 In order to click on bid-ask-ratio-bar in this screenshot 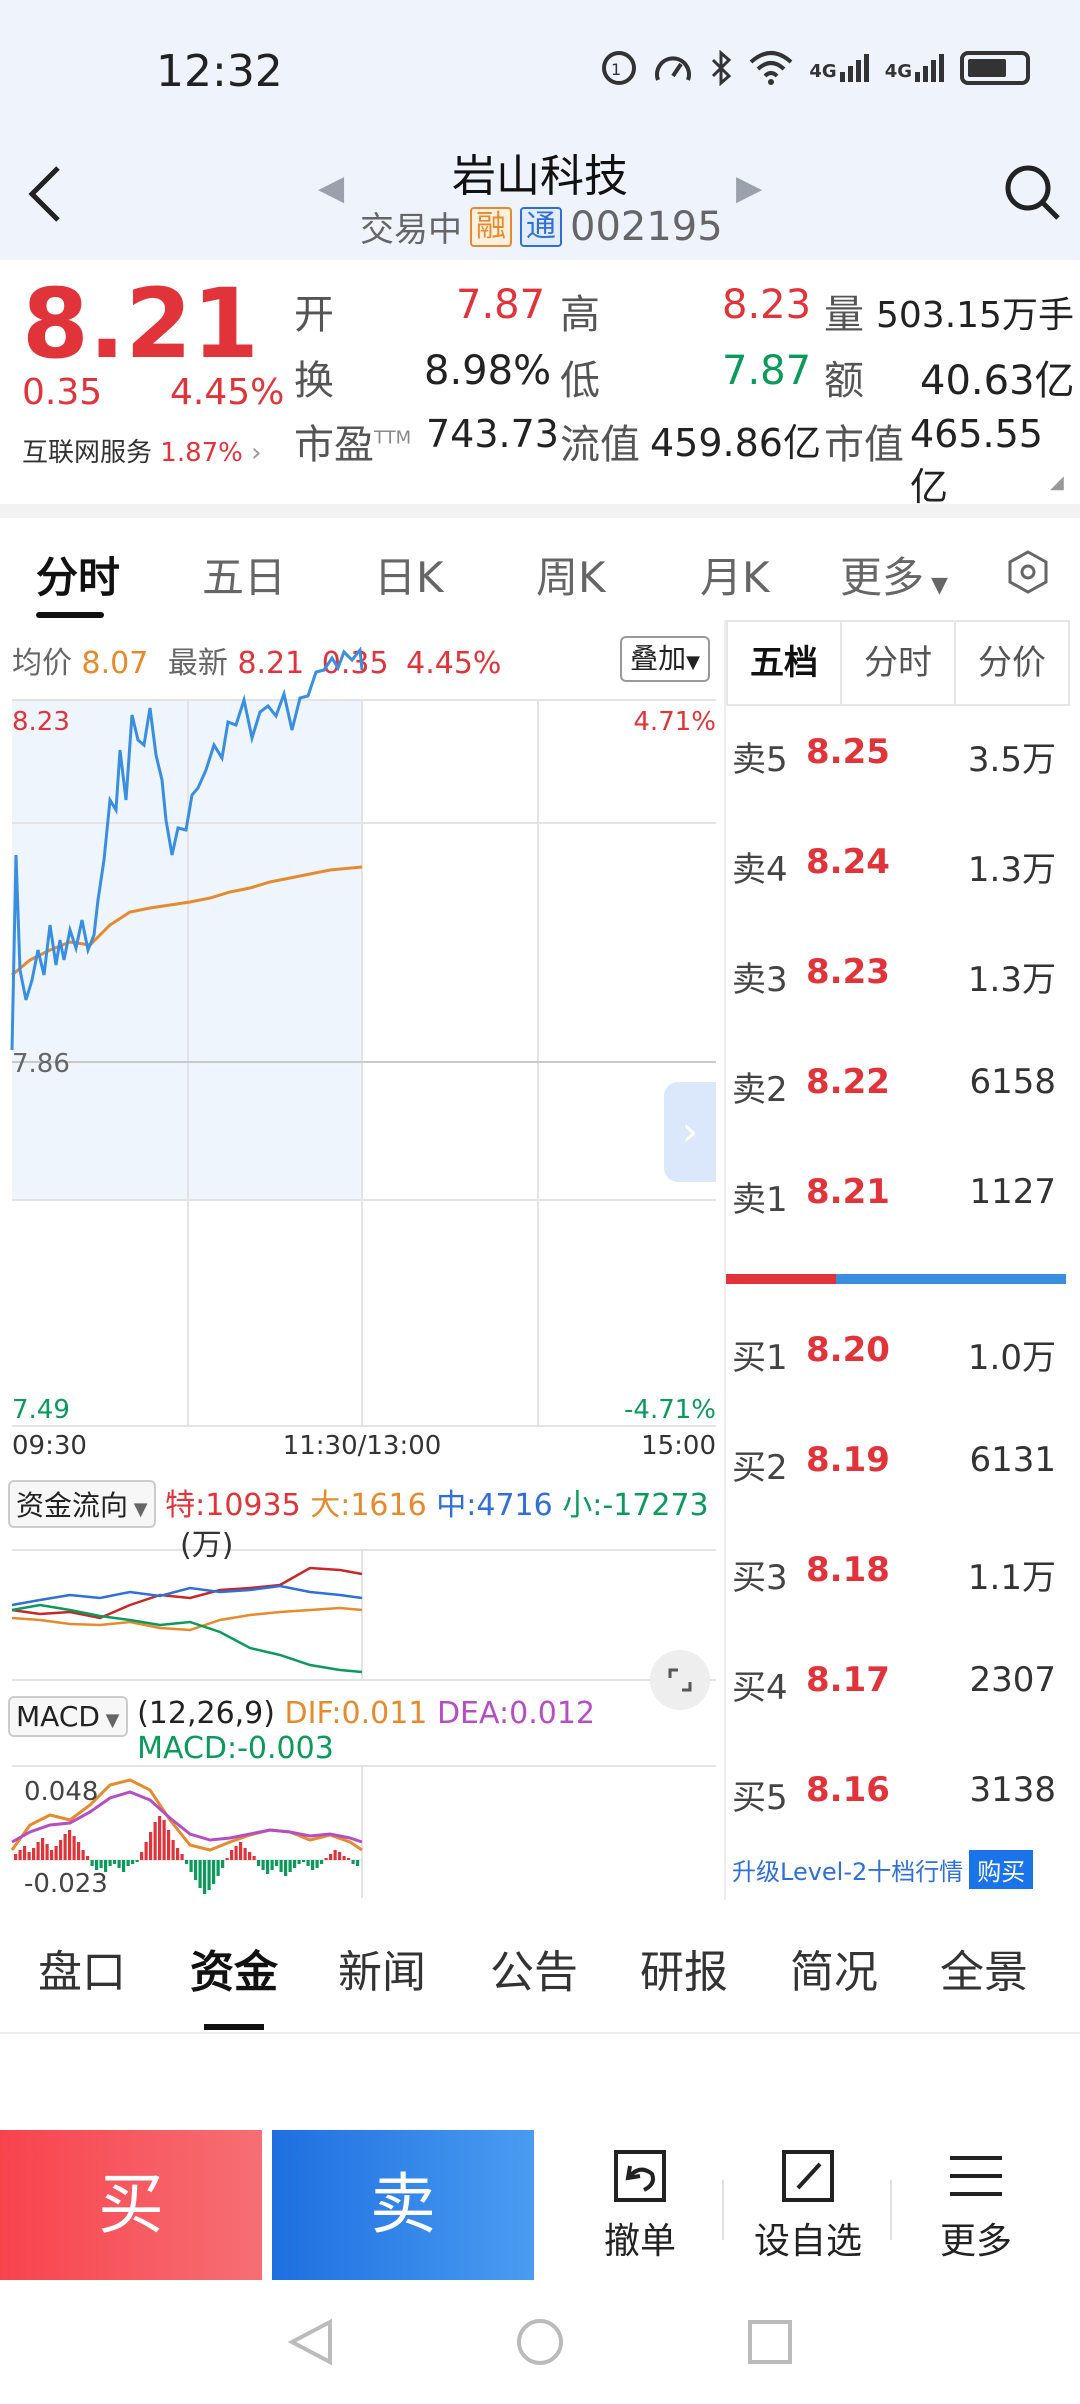, I will do `click(896, 1279)`.